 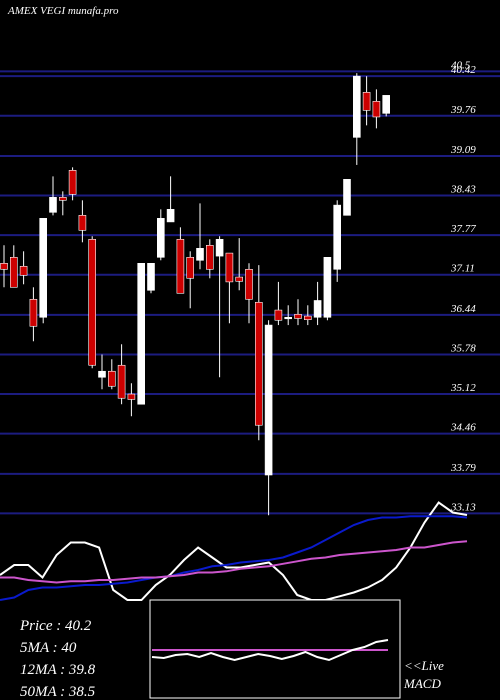 I want to click on y-tick-label: 36.44, so click(x=463, y=309).